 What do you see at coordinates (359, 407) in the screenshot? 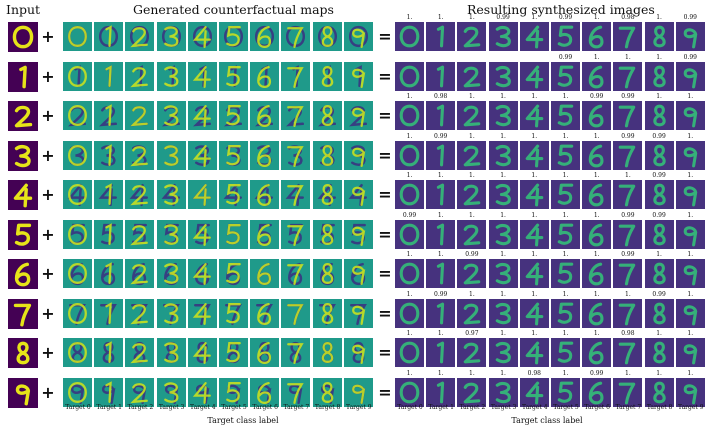
I see `map-target-label: Target 9` at bounding box center [359, 407].